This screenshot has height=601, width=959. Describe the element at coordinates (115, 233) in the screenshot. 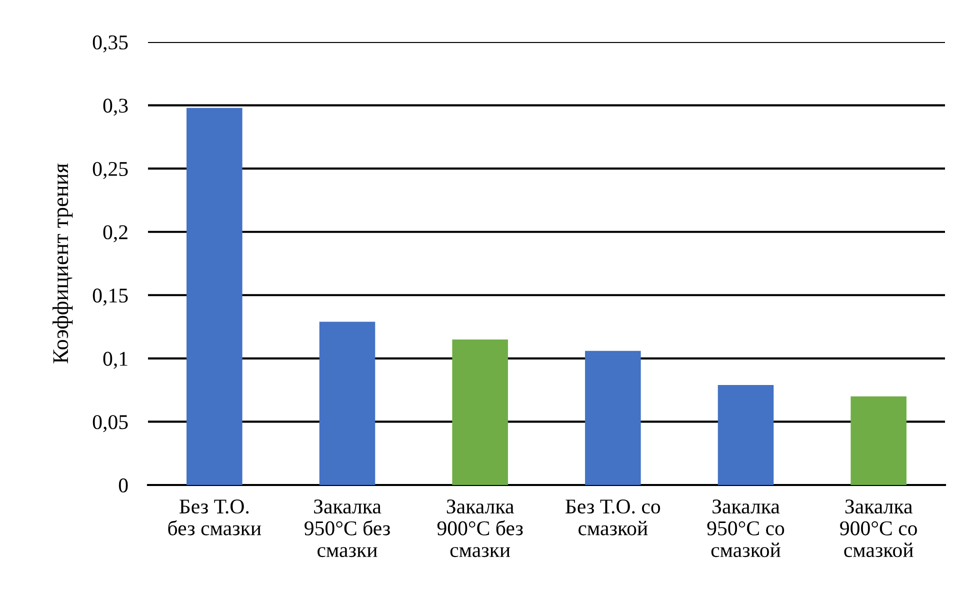

I see `y-tick-label: 0,2` at that location.